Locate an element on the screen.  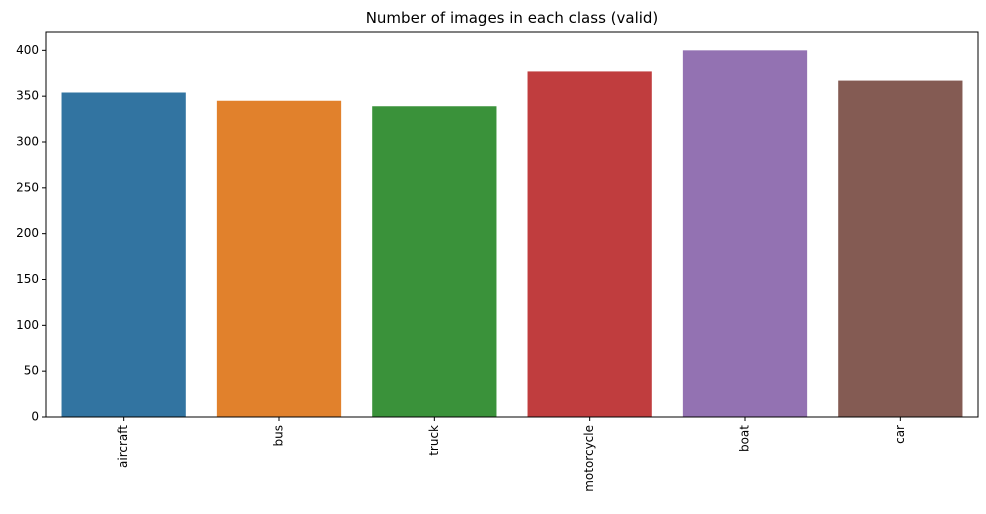
x-axis: aircraft bus truck motorcycle boat car is located at coordinates (511, 454).